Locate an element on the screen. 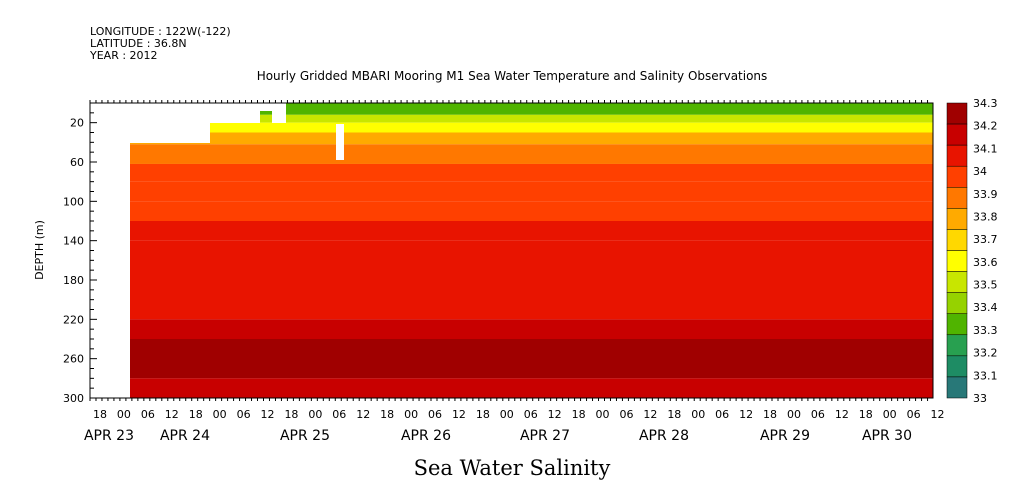  y-tick-label: 260 is located at coordinates (73, 359).